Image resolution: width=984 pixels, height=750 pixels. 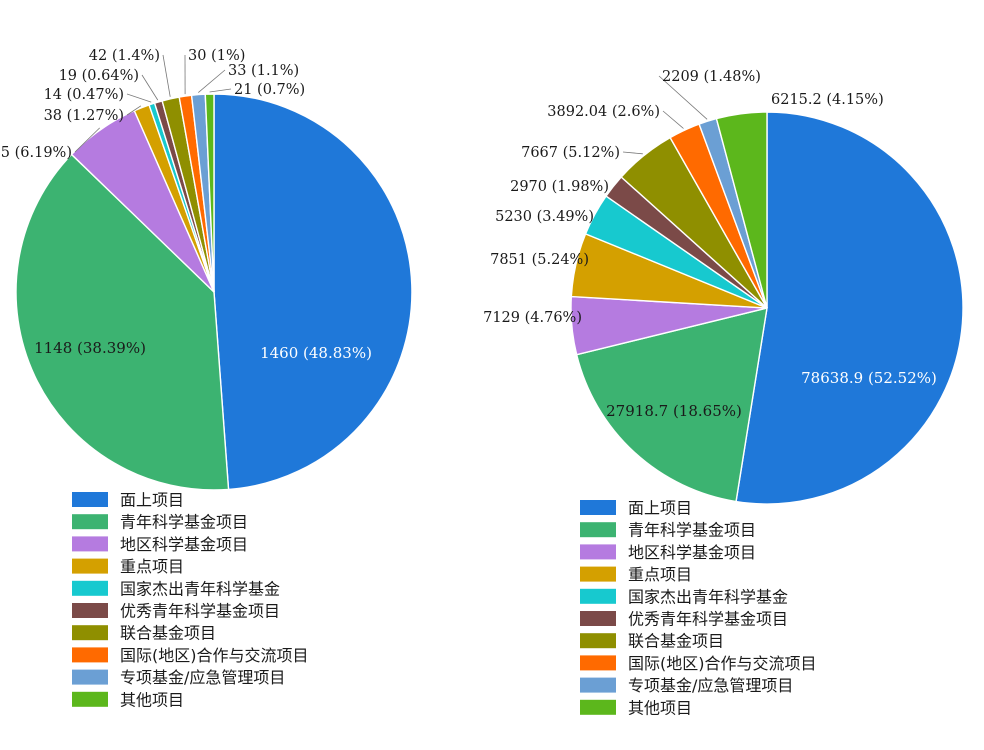 I want to click on data-label: 78638.9 (52.52%), so click(x=869, y=378).